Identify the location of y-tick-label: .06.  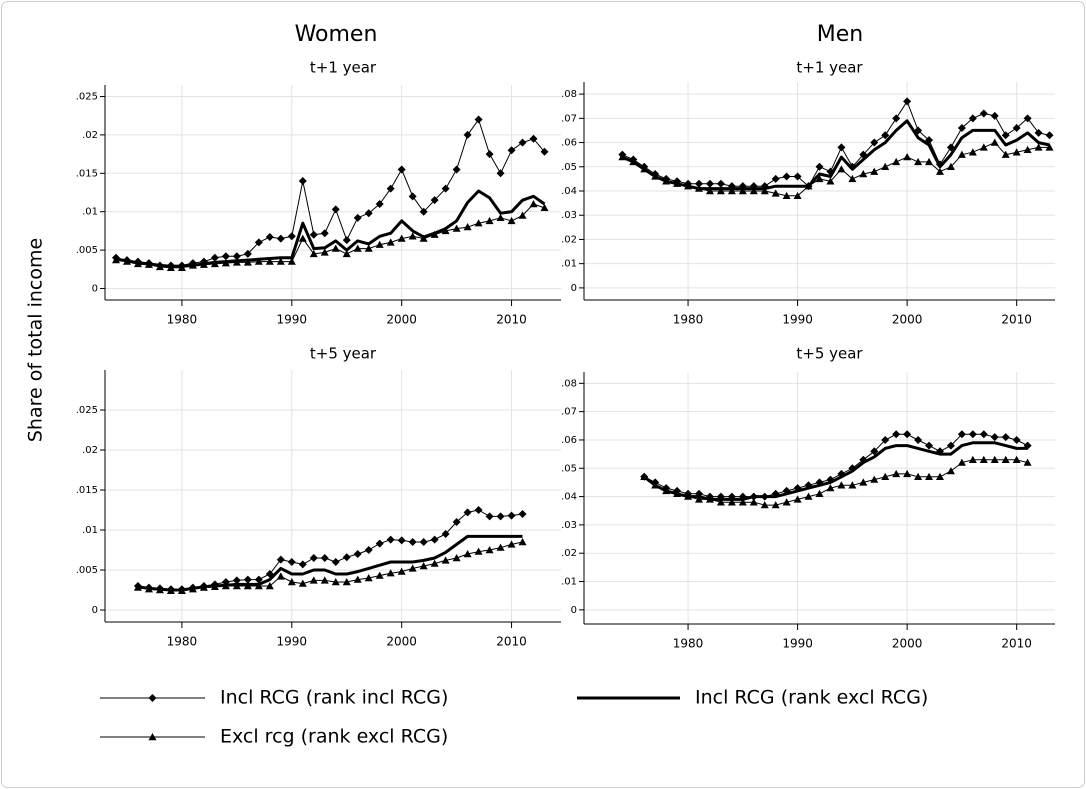
(569, 440).